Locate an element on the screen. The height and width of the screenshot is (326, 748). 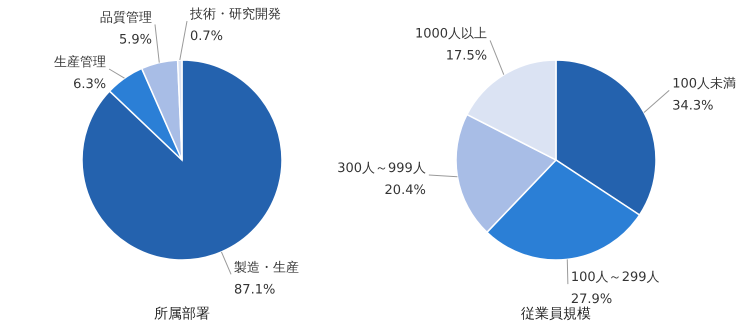
text: 所属部署 is located at coordinates (182, 314).